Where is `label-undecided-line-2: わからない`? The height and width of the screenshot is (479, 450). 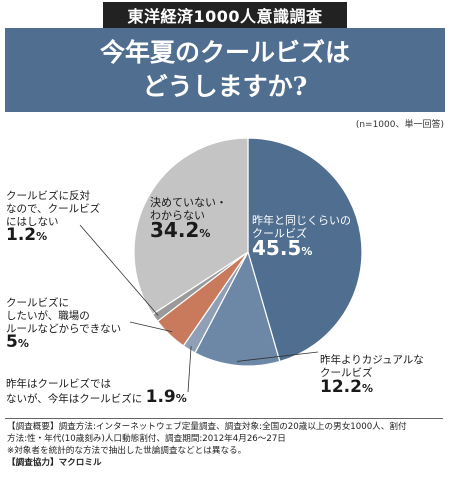 label-undecided-line-2: わからない is located at coordinates (177, 215).